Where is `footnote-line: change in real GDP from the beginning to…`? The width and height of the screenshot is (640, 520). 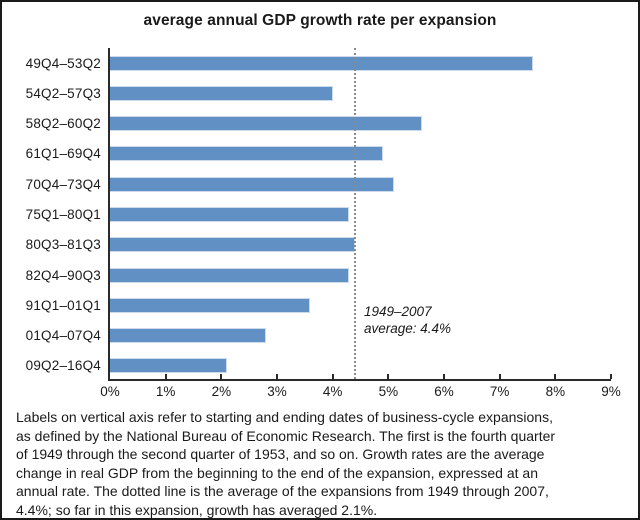 footnote-line: change in real GDP from the beginning to… is located at coordinates (277, 472).